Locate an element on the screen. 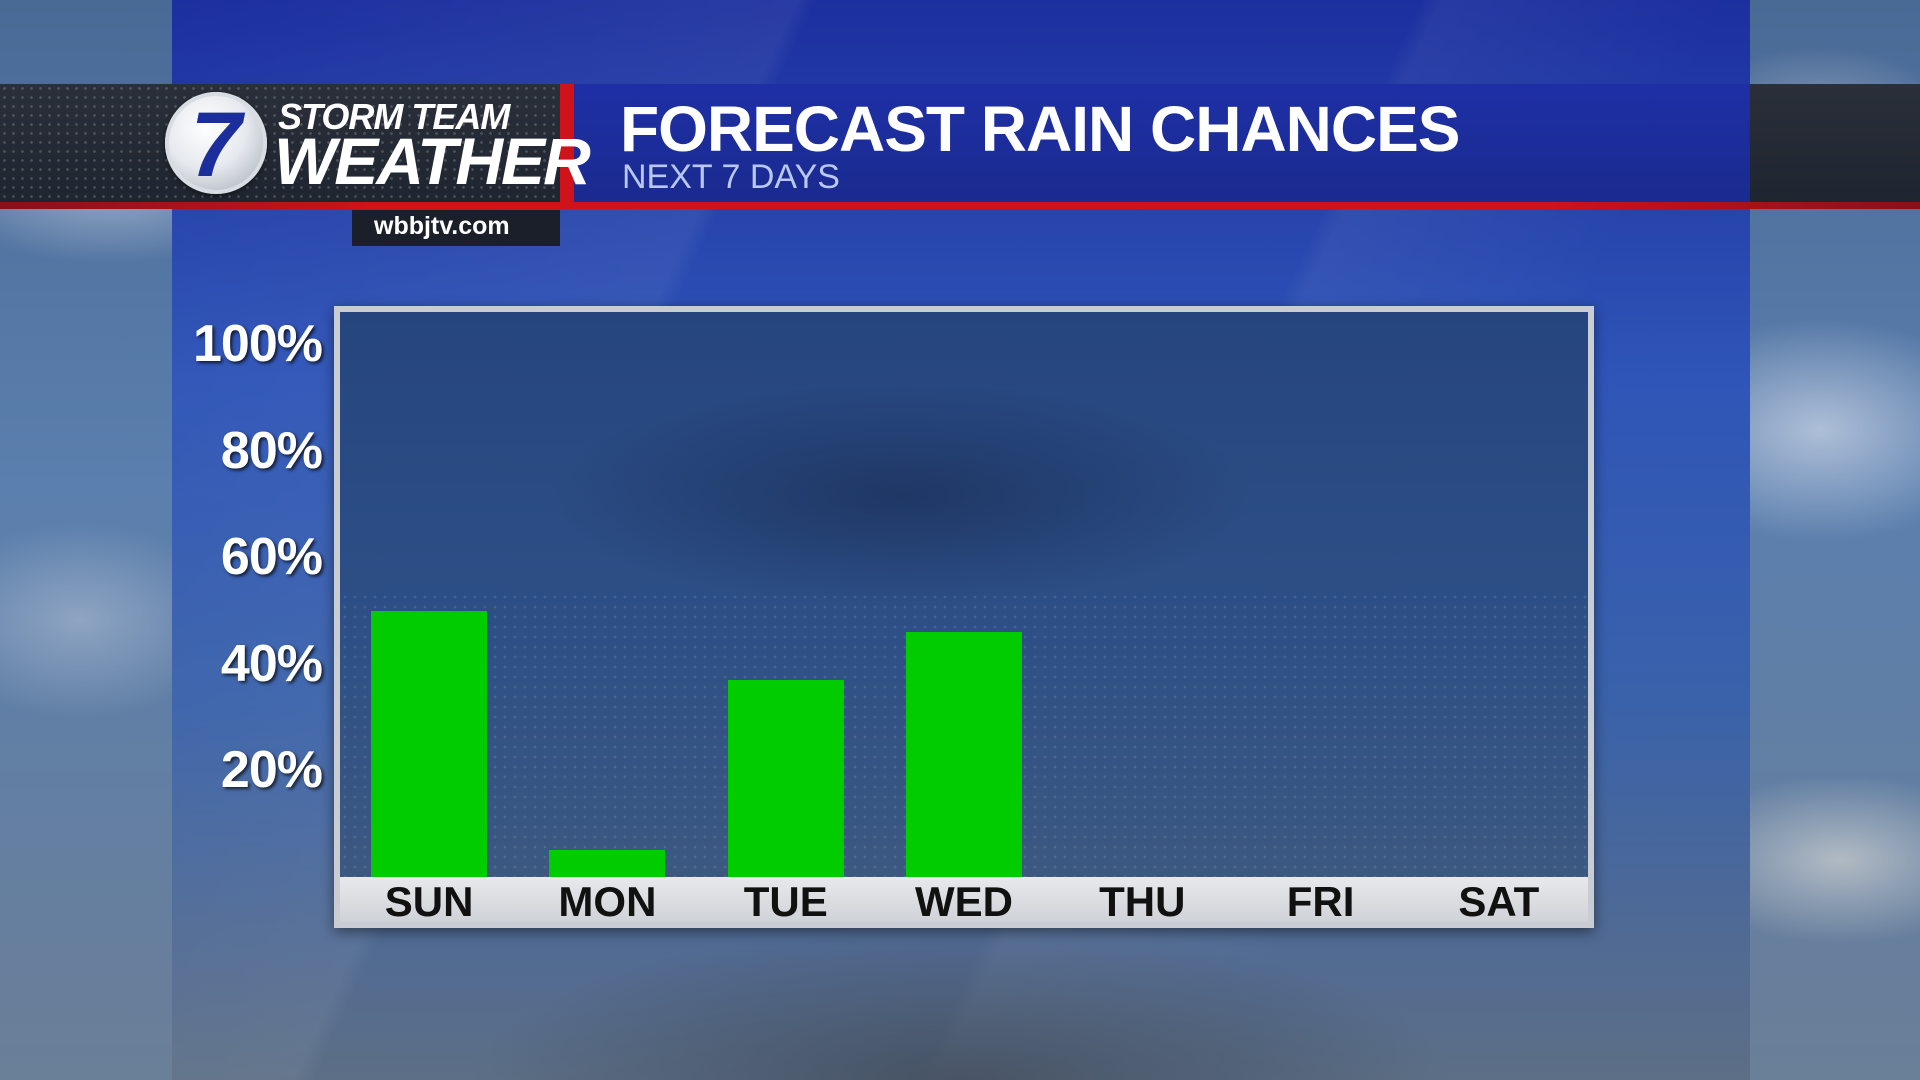 Image resolution: width=1920 pixels, height=1080 pixels. y-tick-label-40: 40% is located at coordinates (271, 663).